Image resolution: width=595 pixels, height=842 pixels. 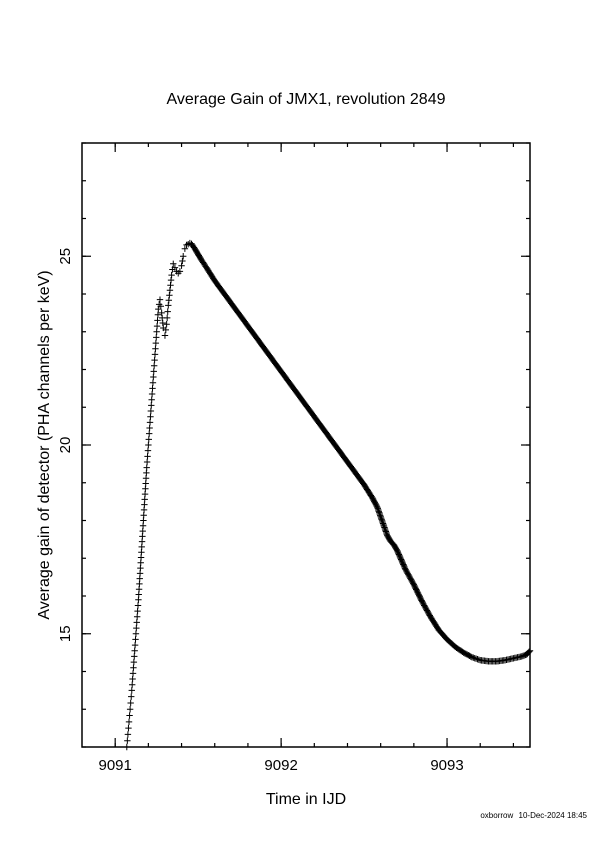 What do you see at coordinates (65, 256) in the screenshot?
I see `y-tick-label: 25` at bounding box center [65, 256].